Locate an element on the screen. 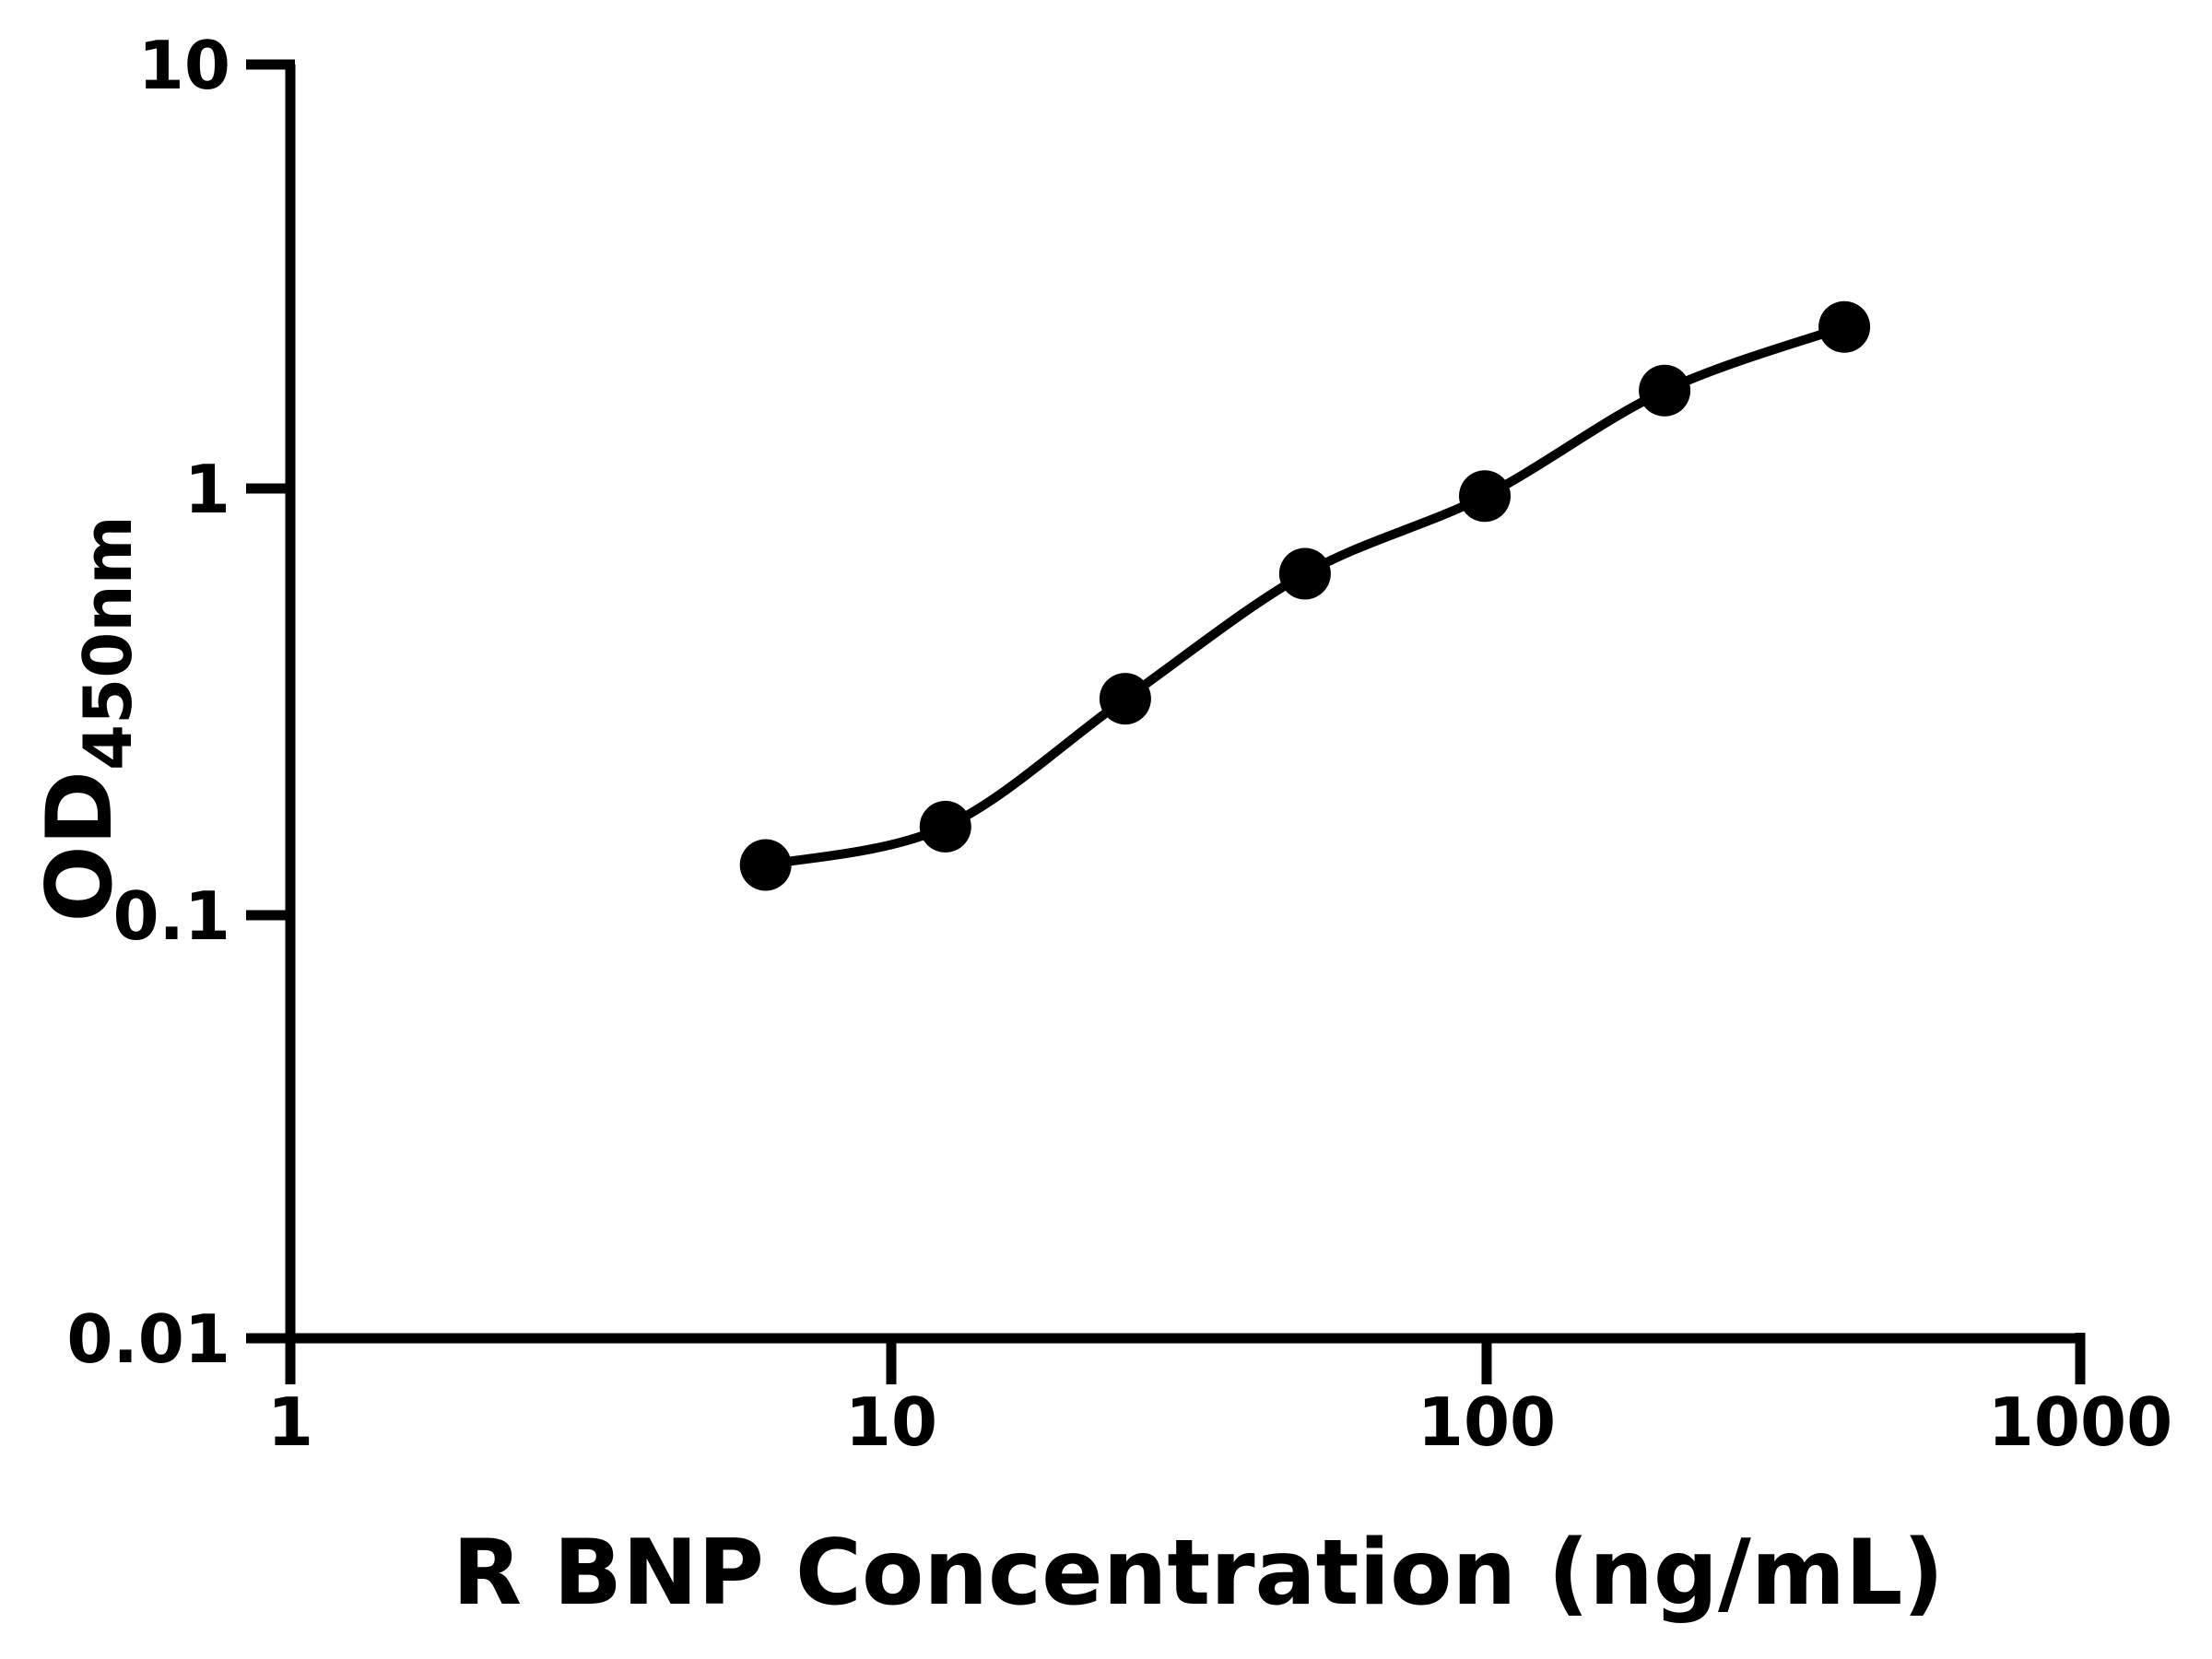  x-tick-label-100: 100 is located at coordinates (1487, 1422).